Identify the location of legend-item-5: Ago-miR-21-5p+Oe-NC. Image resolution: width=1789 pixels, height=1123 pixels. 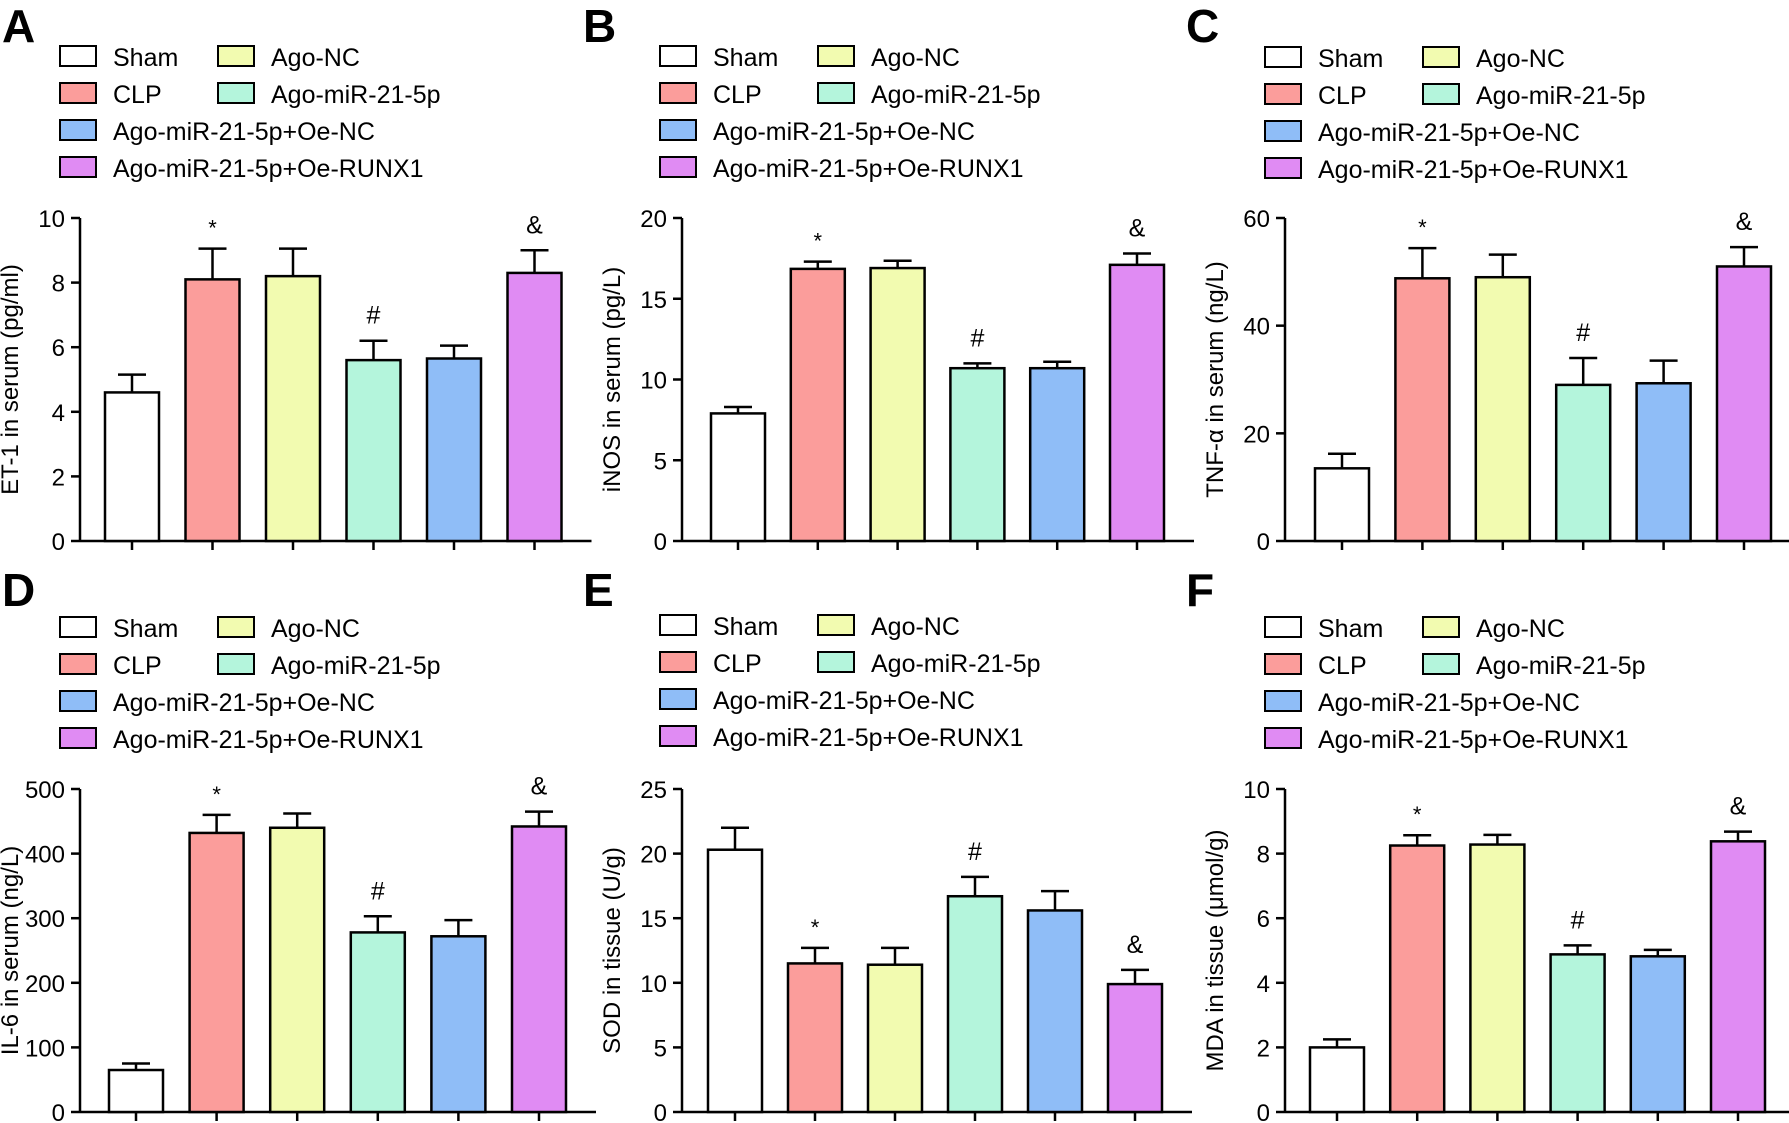
(1422, 133).